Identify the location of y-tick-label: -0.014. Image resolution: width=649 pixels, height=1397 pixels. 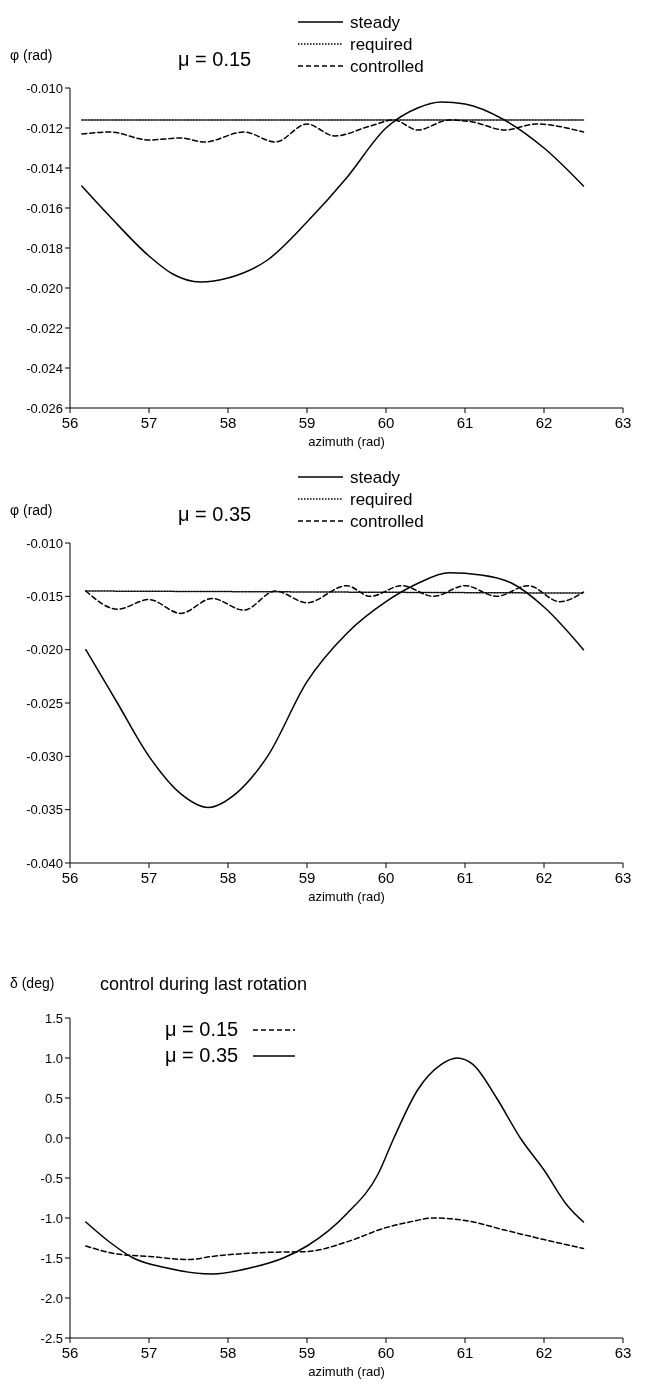
(44, 168).